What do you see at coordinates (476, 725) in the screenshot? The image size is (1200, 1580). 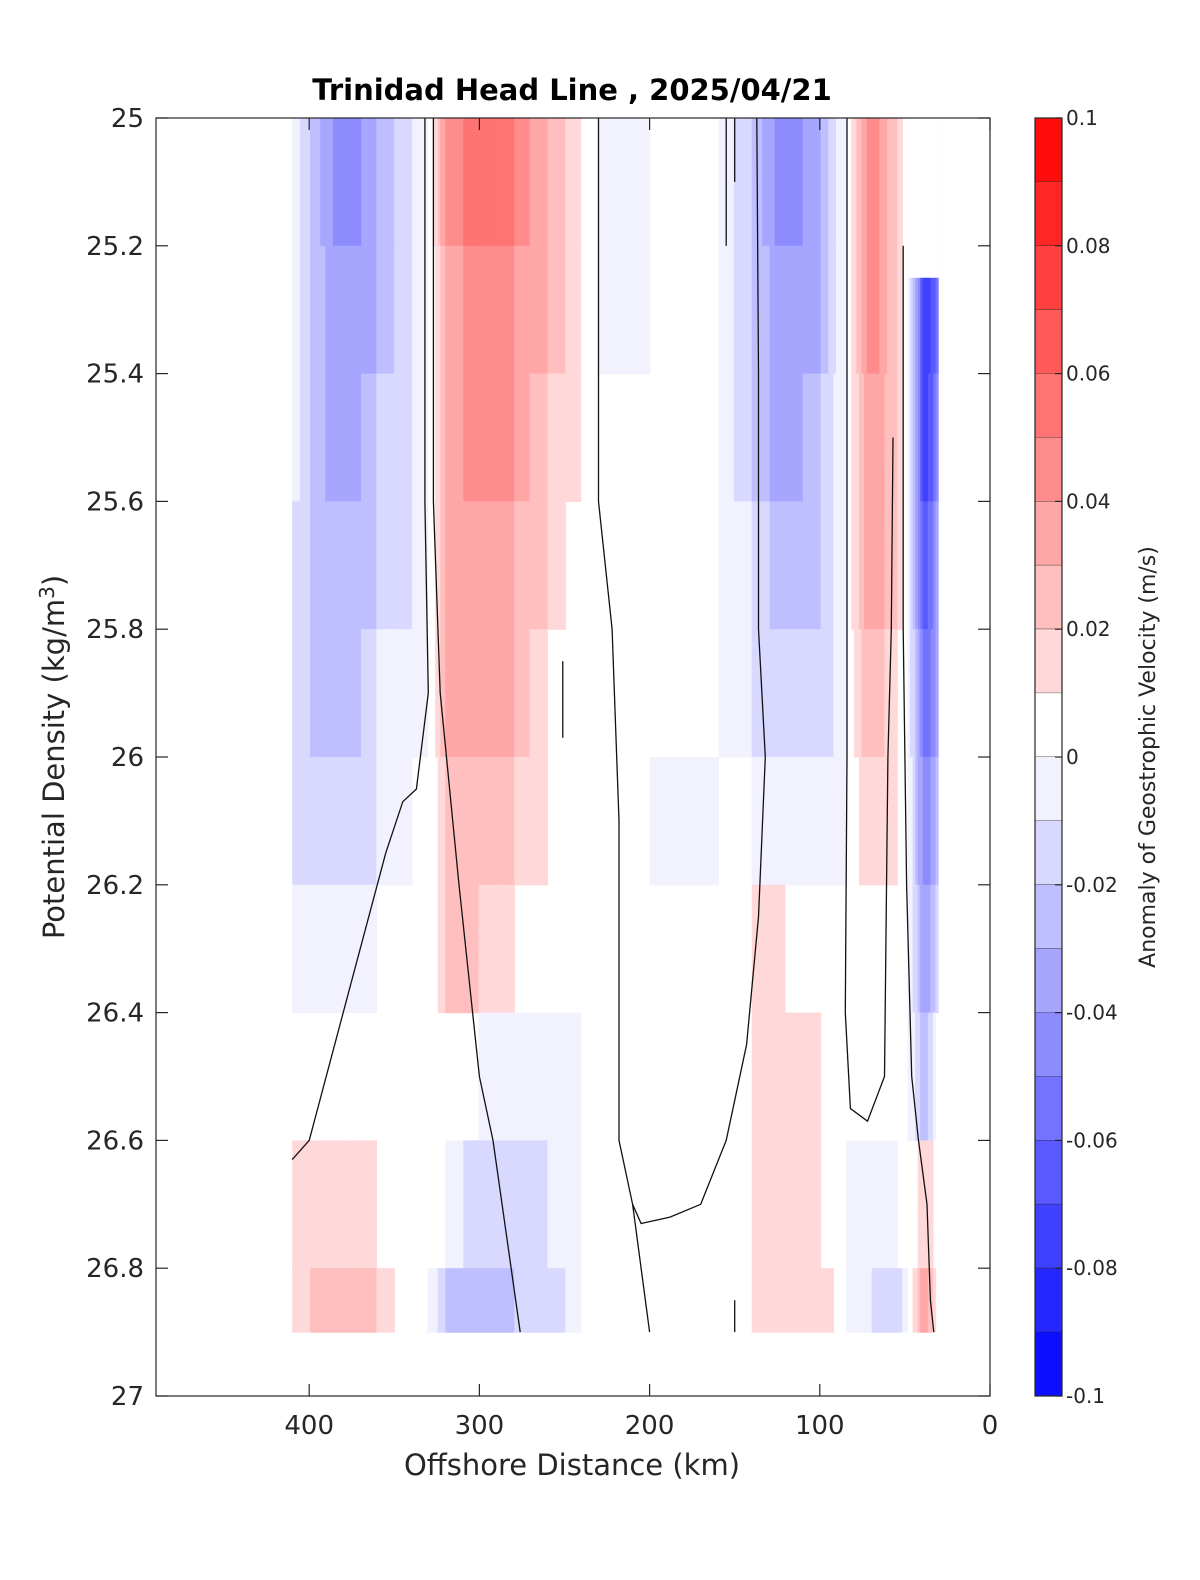 I see `zero-contour-line` at bounding box center [476, 725].